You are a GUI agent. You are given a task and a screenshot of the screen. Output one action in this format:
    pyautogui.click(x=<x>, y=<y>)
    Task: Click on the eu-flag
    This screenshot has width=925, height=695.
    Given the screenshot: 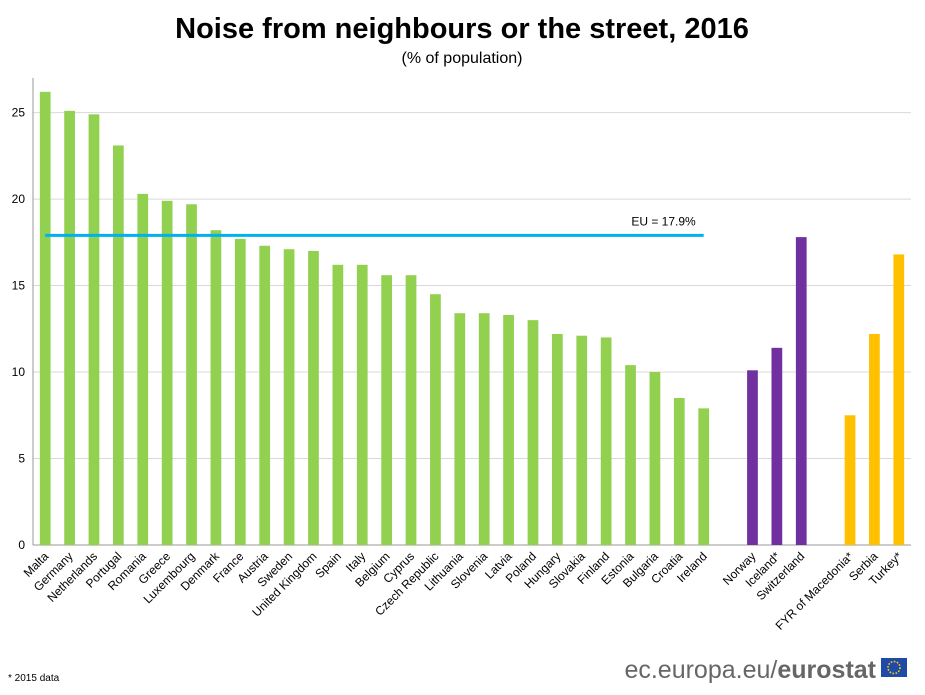 What is the action you would take?
    pyautogui.click(x=894, y=667)
    